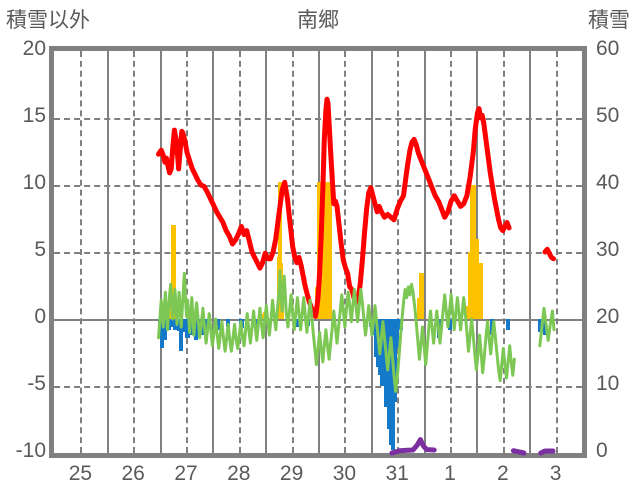  Describe the element at coordinates (34, 48) in the screenshot. I see `y-axis-left-tick-20: 20` at that location.